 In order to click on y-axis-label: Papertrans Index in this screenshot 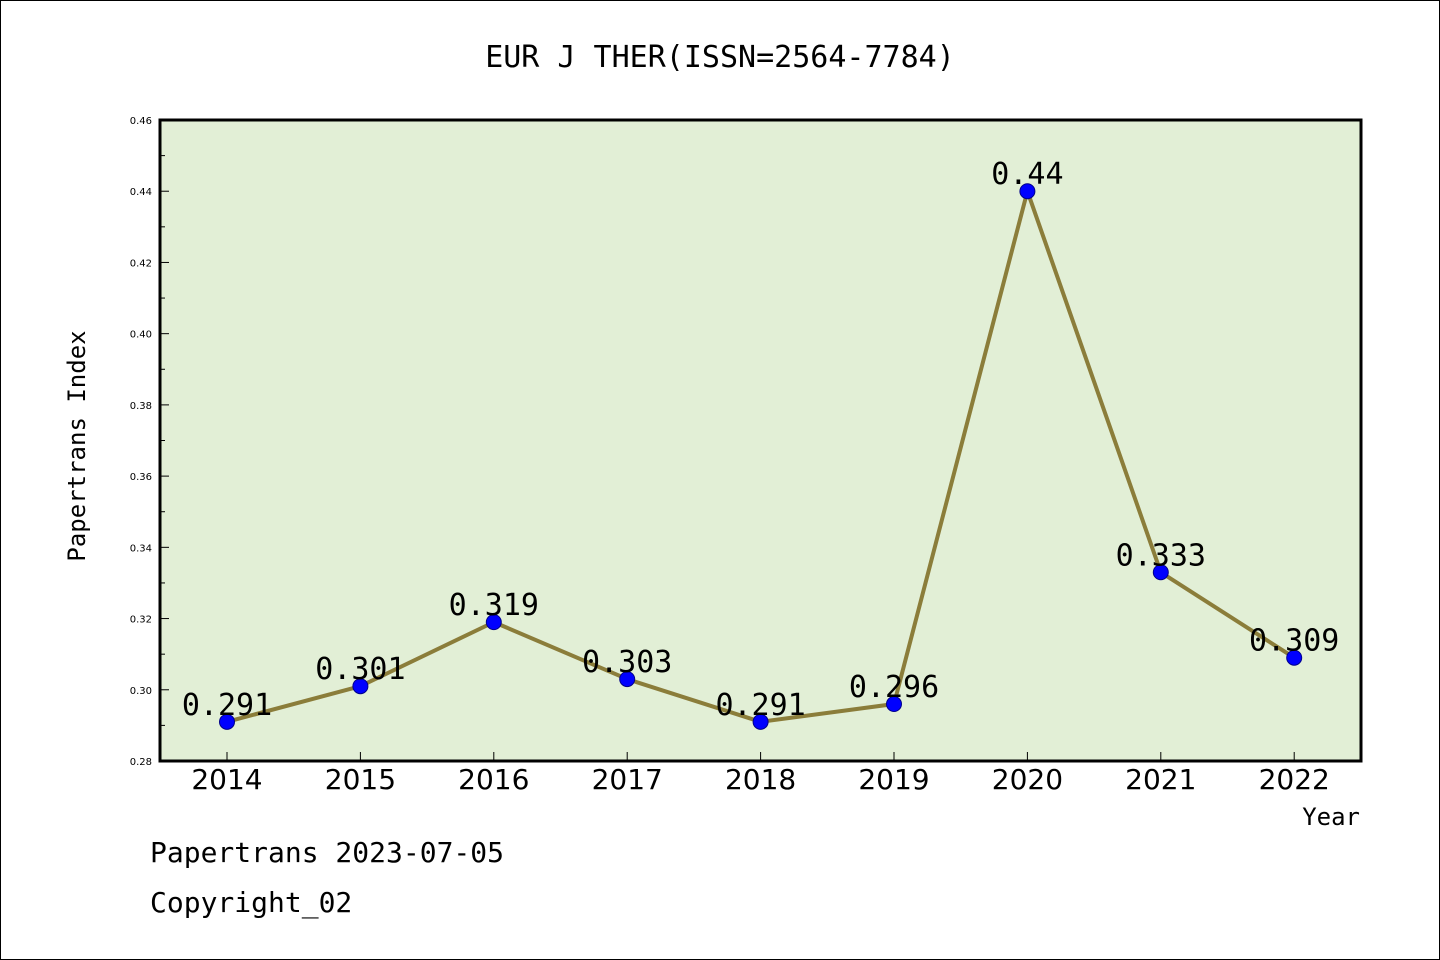, I will do `click(77, 445)`.